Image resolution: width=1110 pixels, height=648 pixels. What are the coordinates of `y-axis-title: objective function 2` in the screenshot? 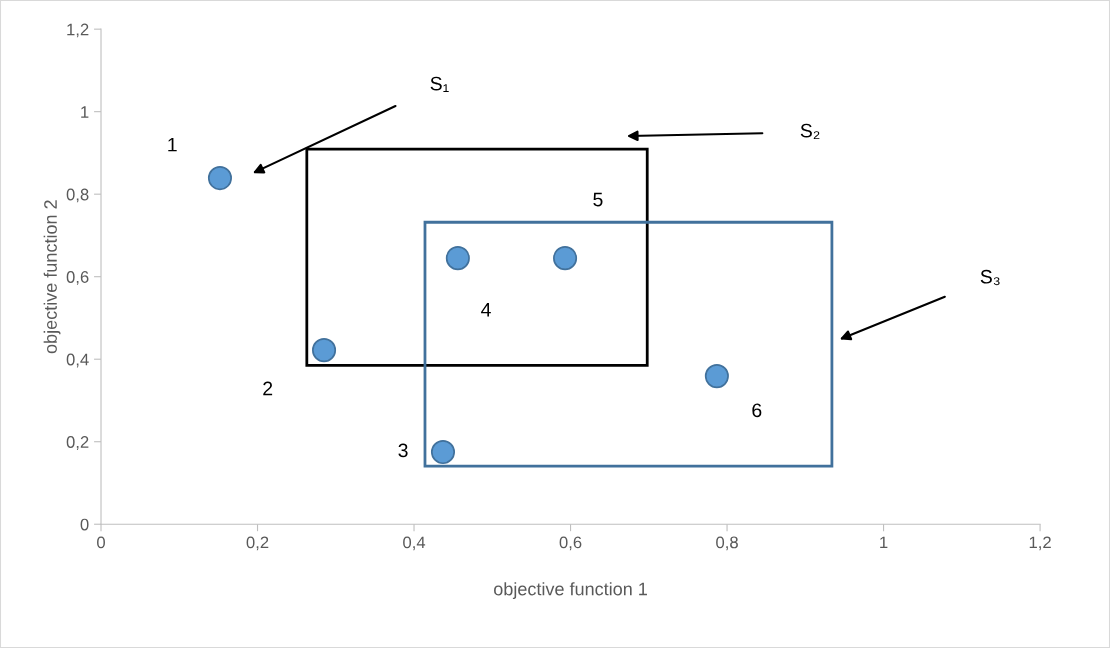 It's located at (52, 277).